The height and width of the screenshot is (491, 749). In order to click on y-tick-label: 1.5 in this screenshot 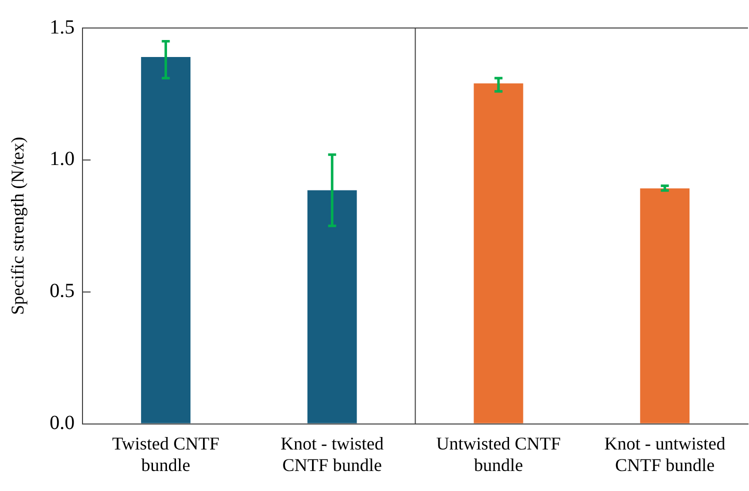, I will do `click(62, 27)`.